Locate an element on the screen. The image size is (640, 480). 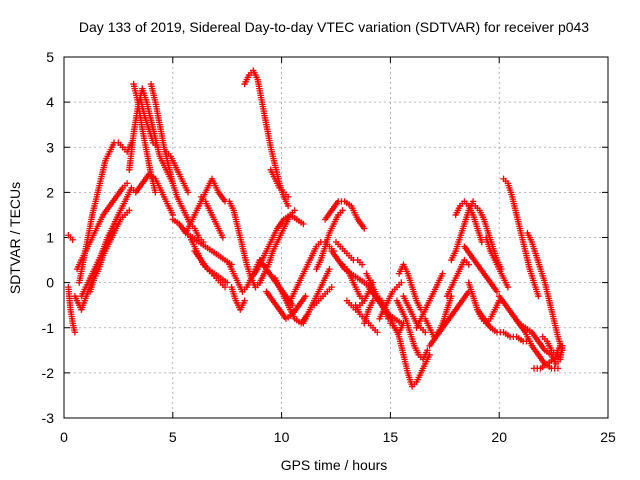
x-axis-label: GPS time / hours is located at coordinates (334, 465).